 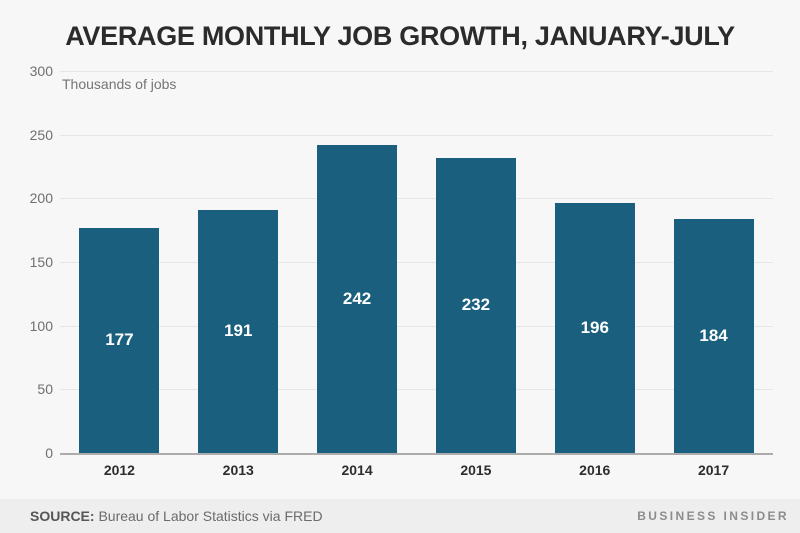 What do you see at coordinates (41, 71) in the screenshot?
I see `y-axis-tick-label: 300` at bounding box center [41, 71].